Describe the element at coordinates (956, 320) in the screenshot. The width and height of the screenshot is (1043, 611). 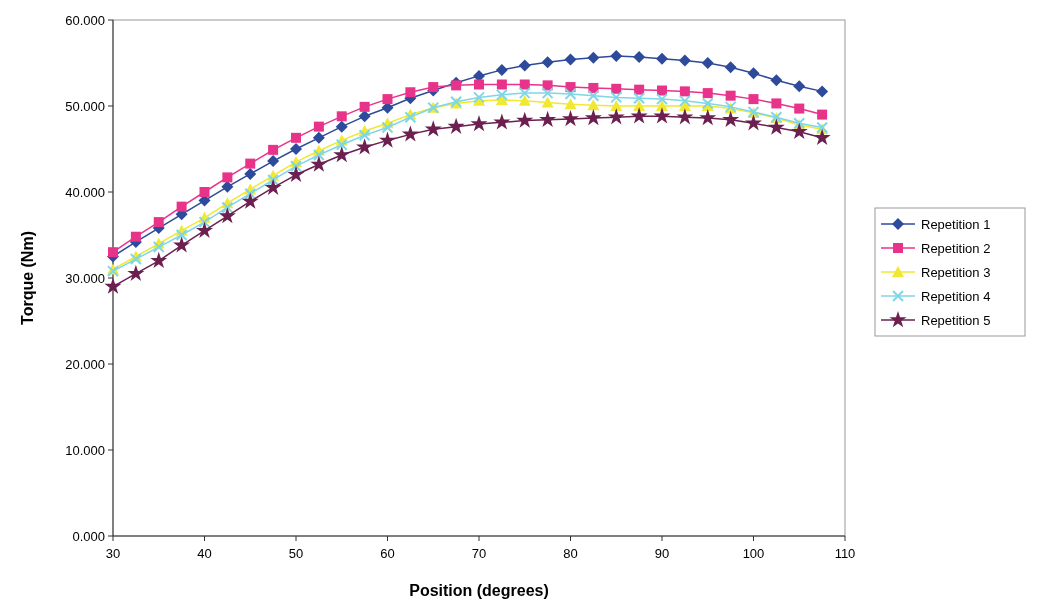
I see `legend-label: Repetition 5` at that location.